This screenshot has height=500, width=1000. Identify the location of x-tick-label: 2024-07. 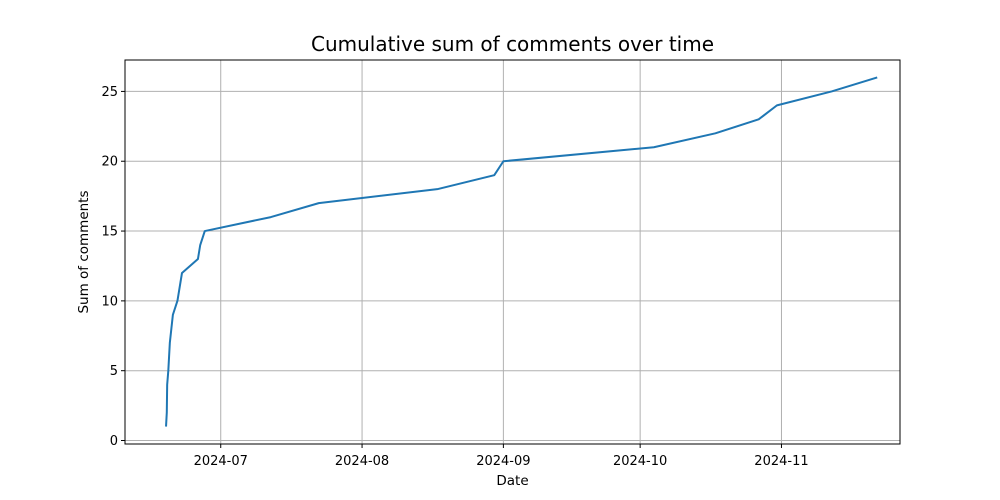
(221, 461).